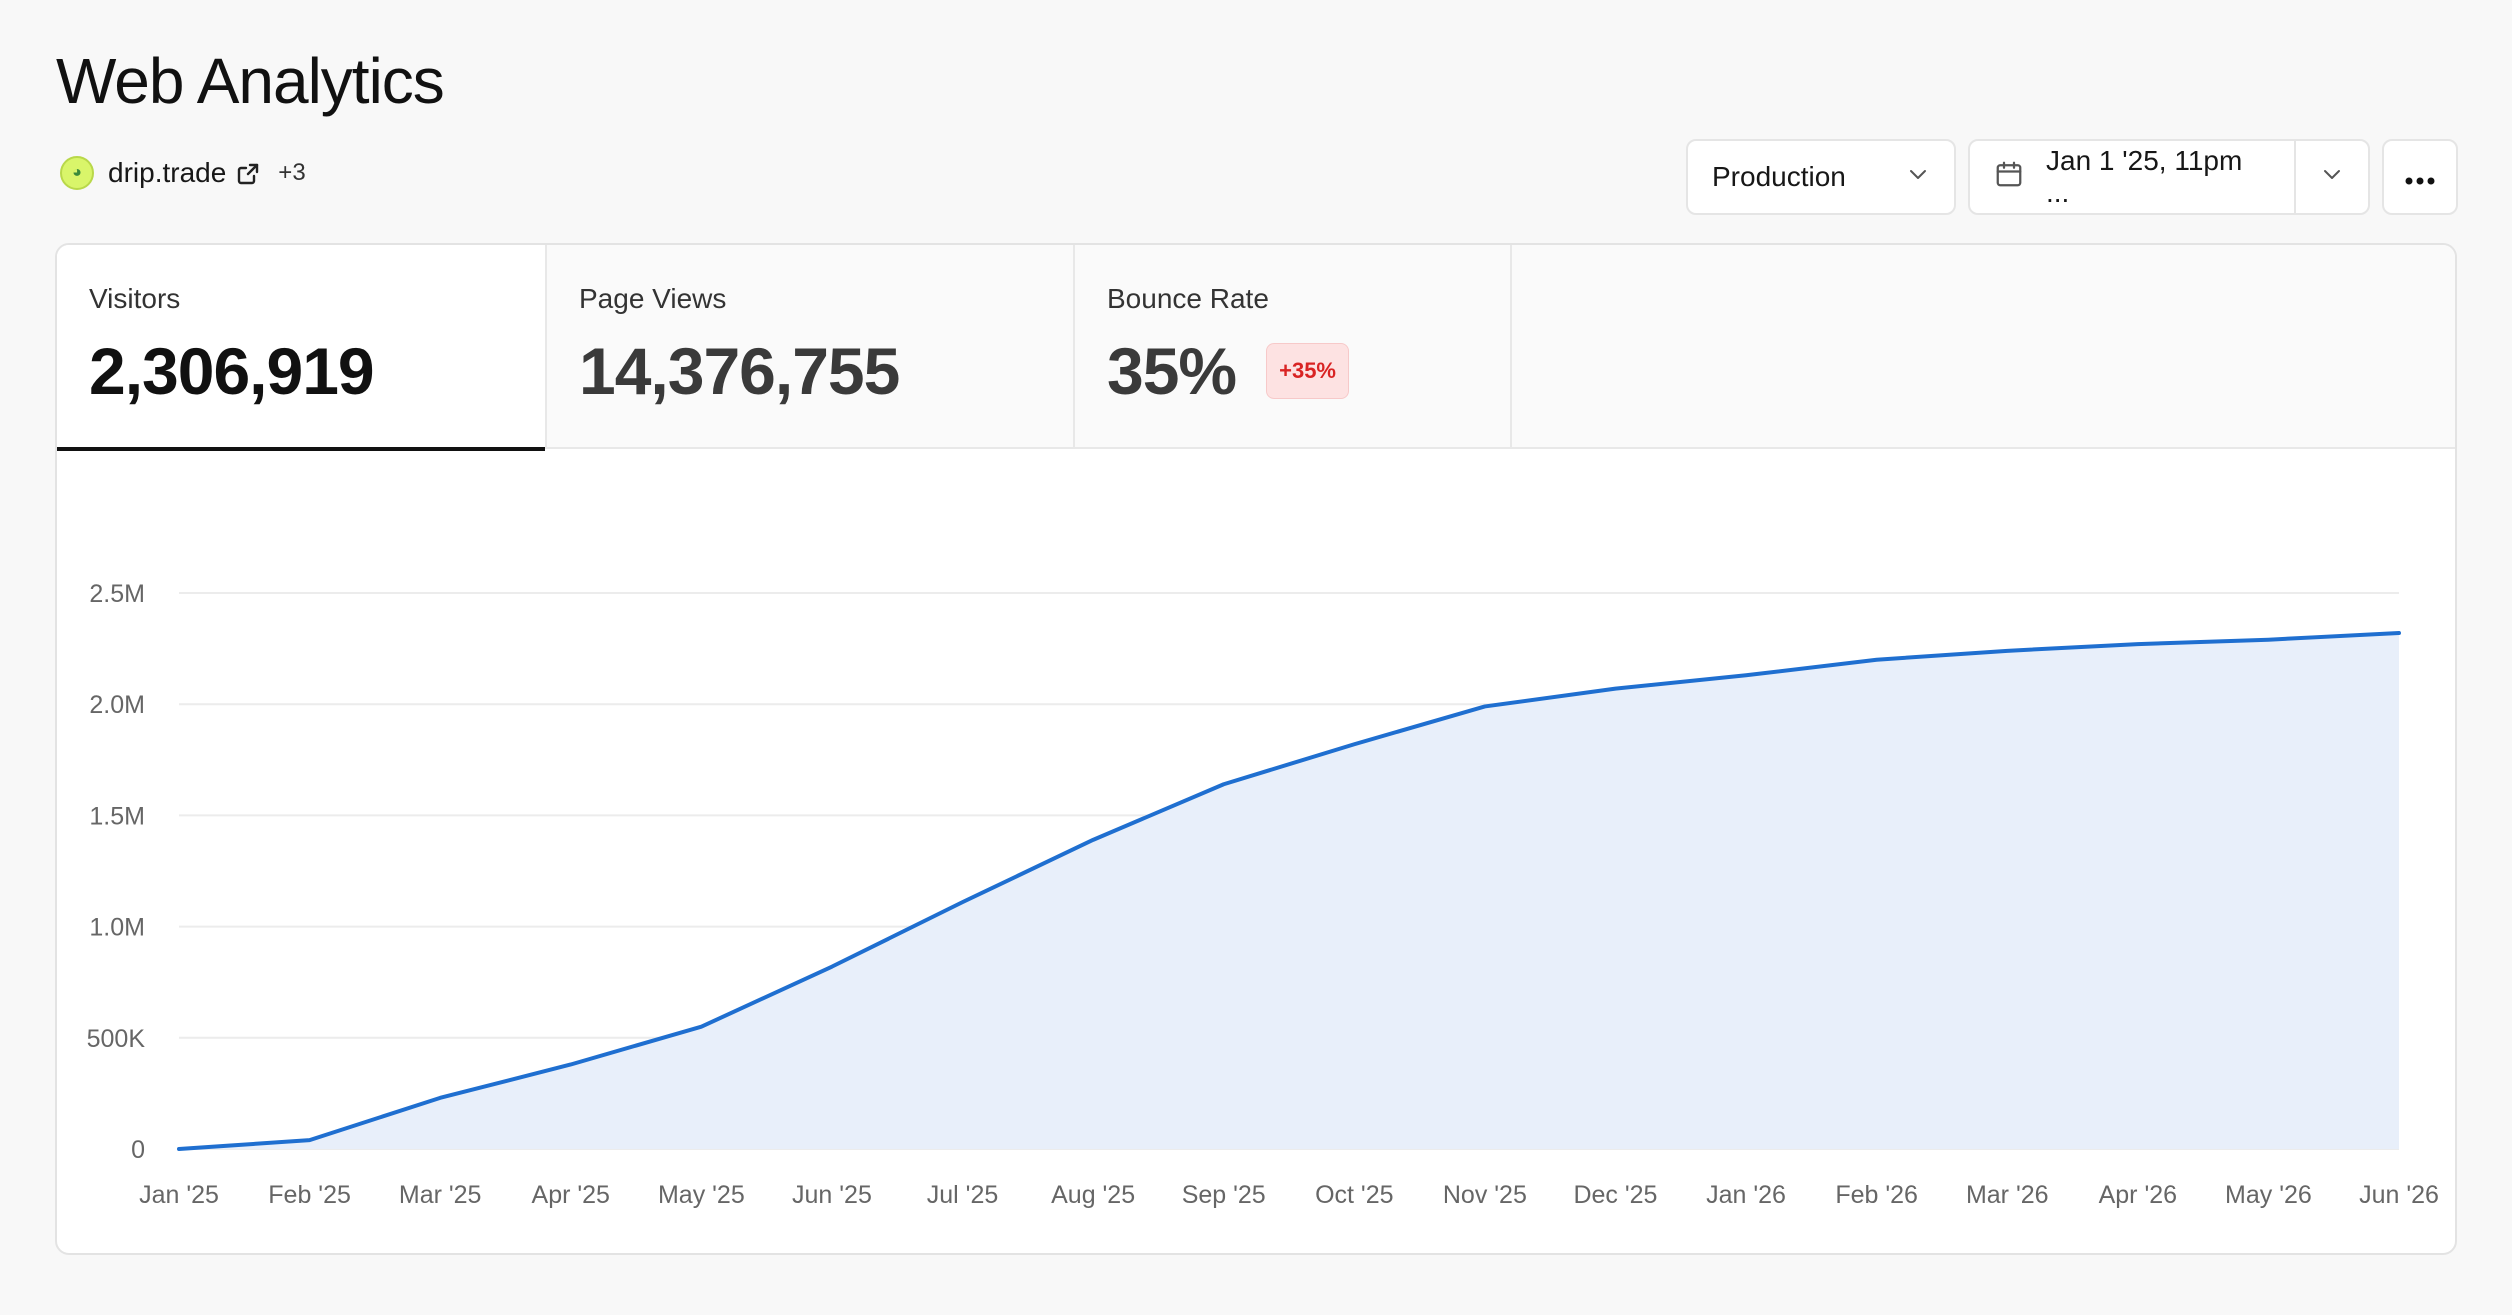 The image size is (2512, 1315). I want to click on metric-value: 14,376,755, so click(826, 371).